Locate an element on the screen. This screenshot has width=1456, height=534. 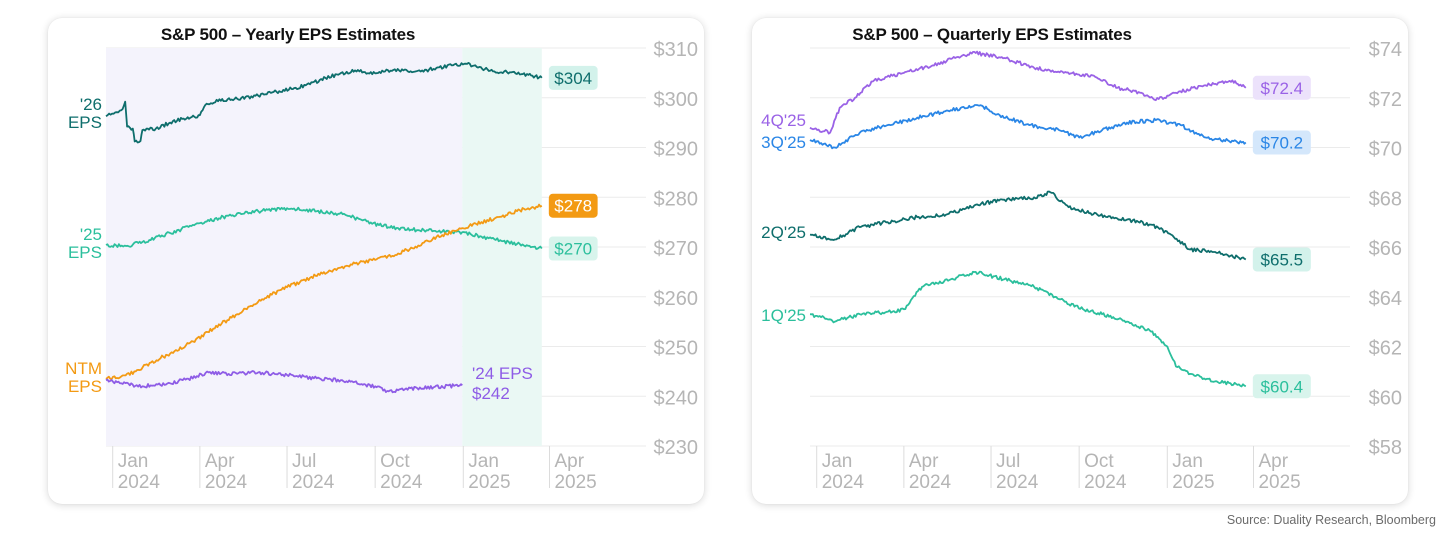
y-tick-label: $68 is located at coordinates (1385, 199).